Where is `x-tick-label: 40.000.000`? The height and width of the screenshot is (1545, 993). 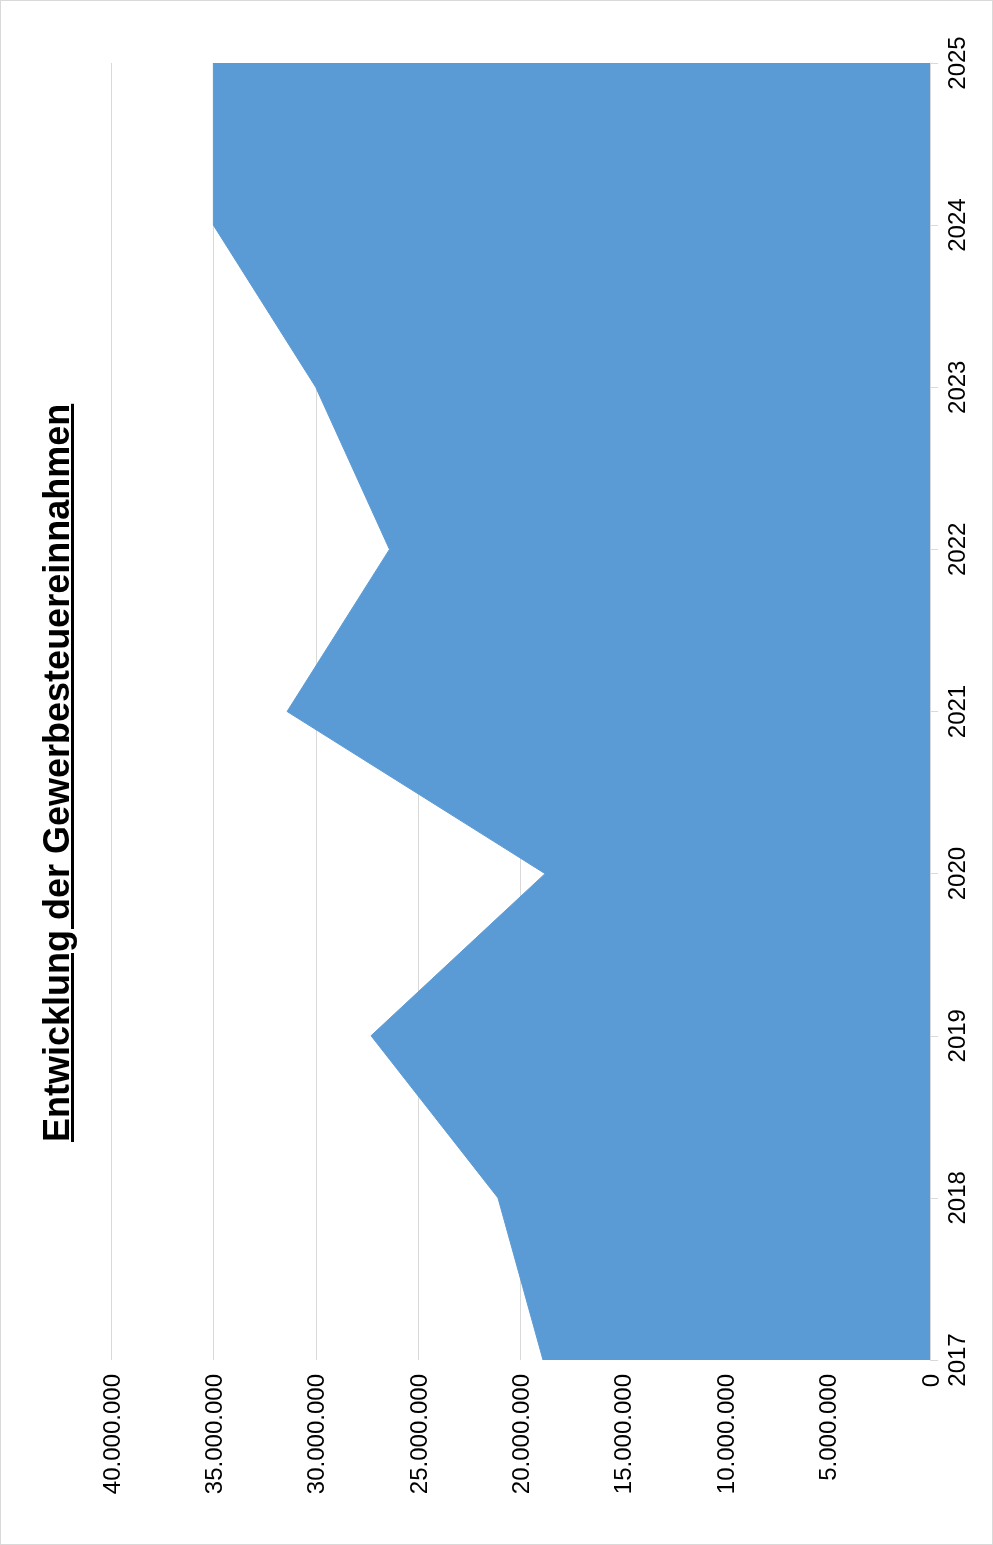
x-tick-label: 40.000.000 is located at coordinates (111, 1434).